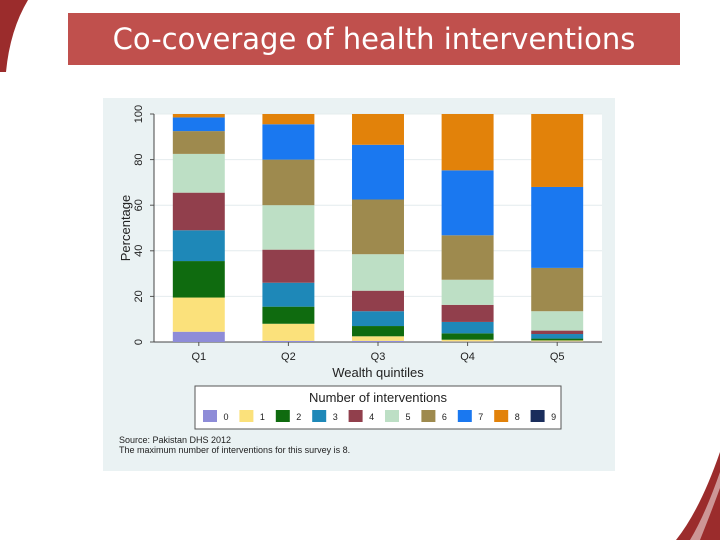  Describe the element at coordinates (378, 397) in the screenshot. I see `legend-title: Number of interventions` at that location.